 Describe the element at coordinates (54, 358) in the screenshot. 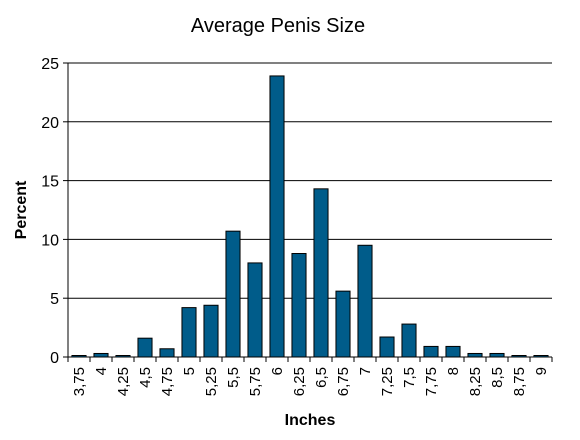

I see `y-tick-label: 0` at that location.